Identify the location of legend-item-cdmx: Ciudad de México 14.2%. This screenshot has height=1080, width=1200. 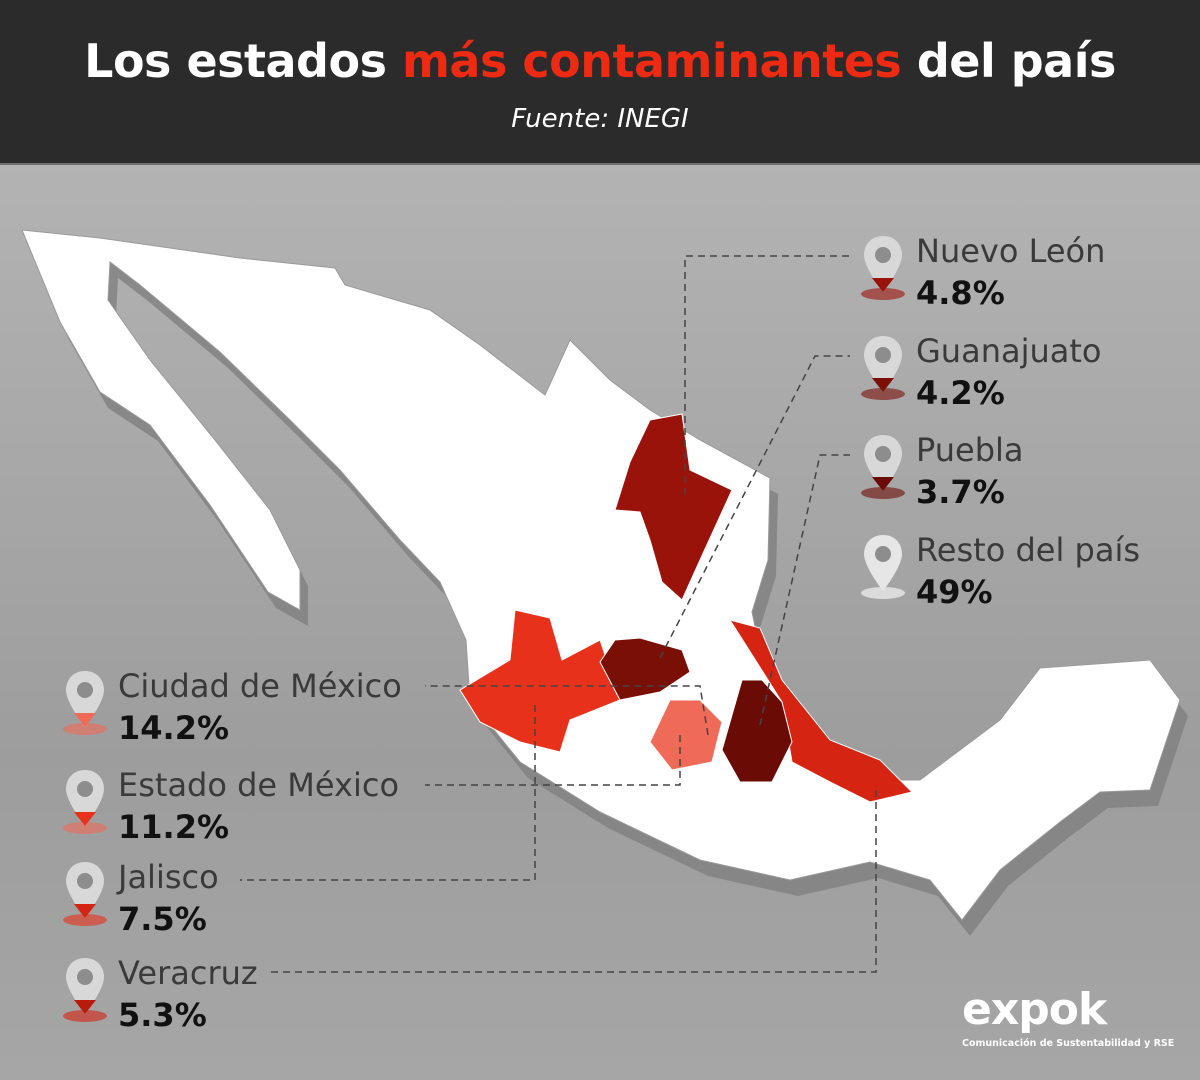
(231, 712).